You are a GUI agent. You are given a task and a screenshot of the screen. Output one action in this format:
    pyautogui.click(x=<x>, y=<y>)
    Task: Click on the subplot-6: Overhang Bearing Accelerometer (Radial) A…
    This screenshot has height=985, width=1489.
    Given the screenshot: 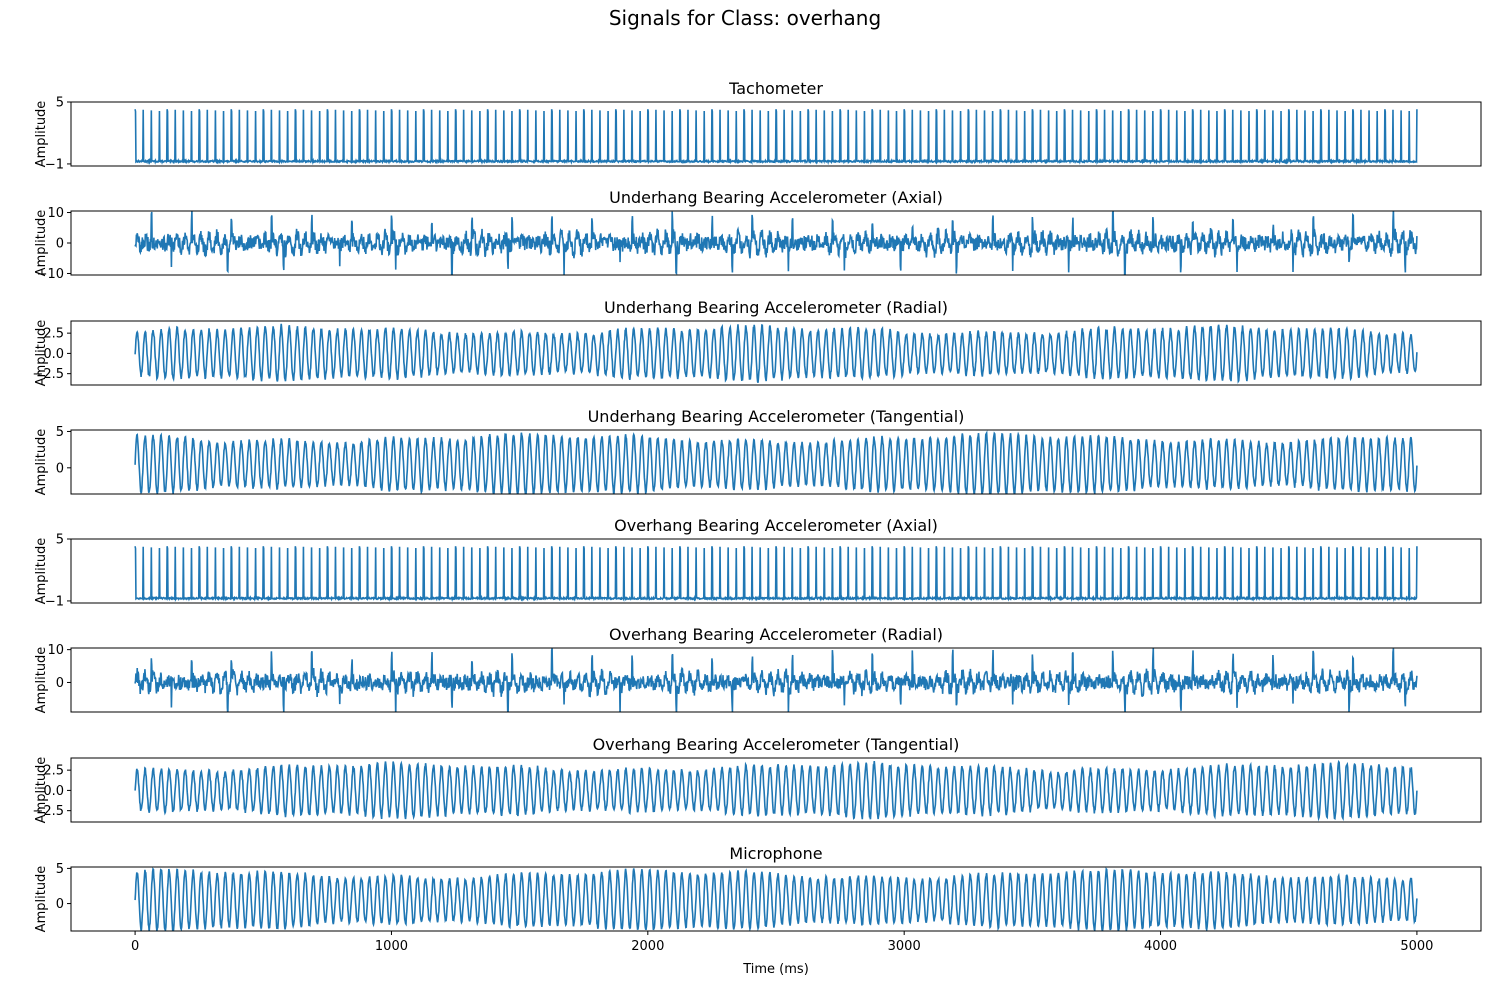 What is the action you would take?
    pyautogui.click(x=758, y=669)
    